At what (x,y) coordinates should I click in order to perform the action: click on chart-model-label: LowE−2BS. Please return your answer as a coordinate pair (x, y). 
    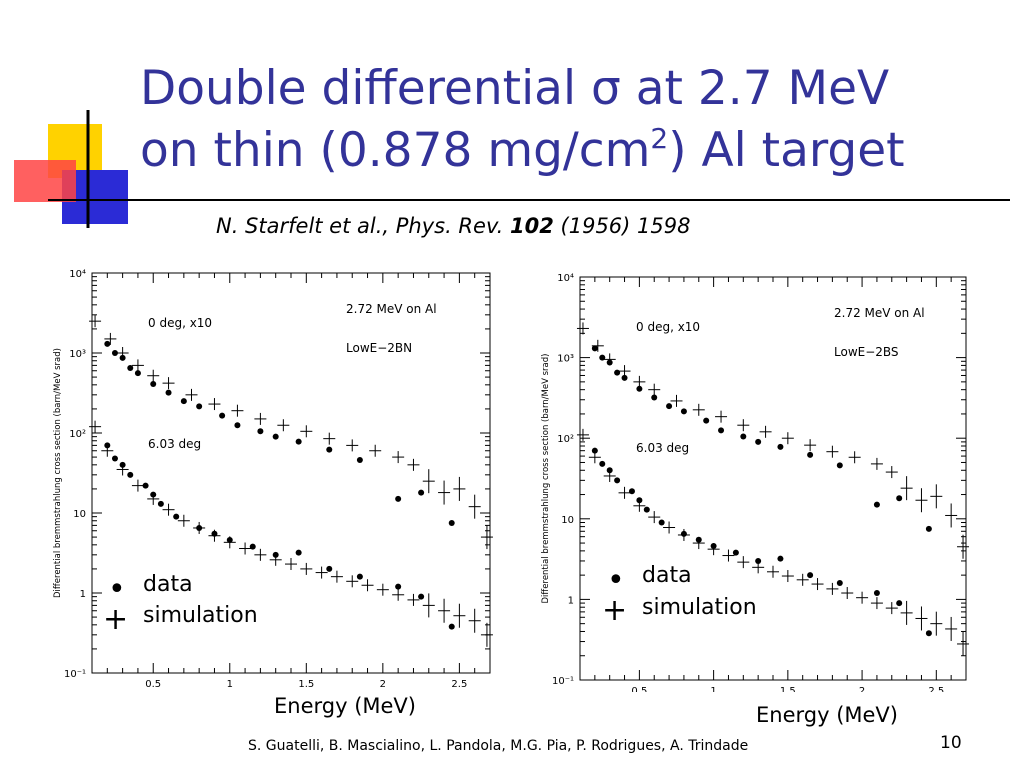
    Looking at the image, I should click on (866, 352).